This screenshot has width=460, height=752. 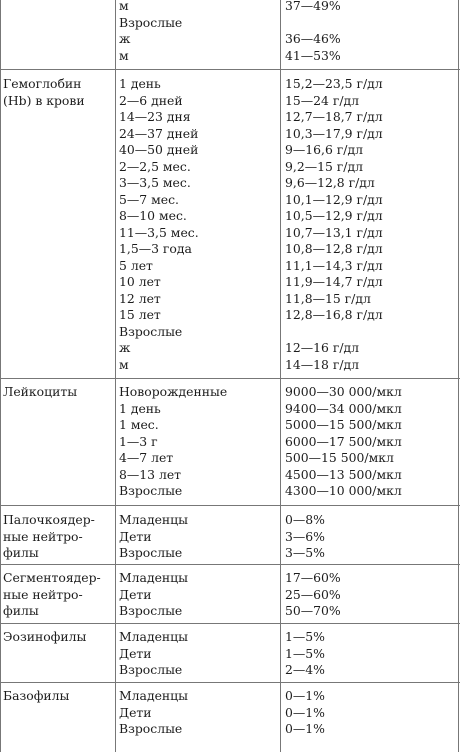 I want to click on age-group: 24—37 дней, so click(x=159, y=133).